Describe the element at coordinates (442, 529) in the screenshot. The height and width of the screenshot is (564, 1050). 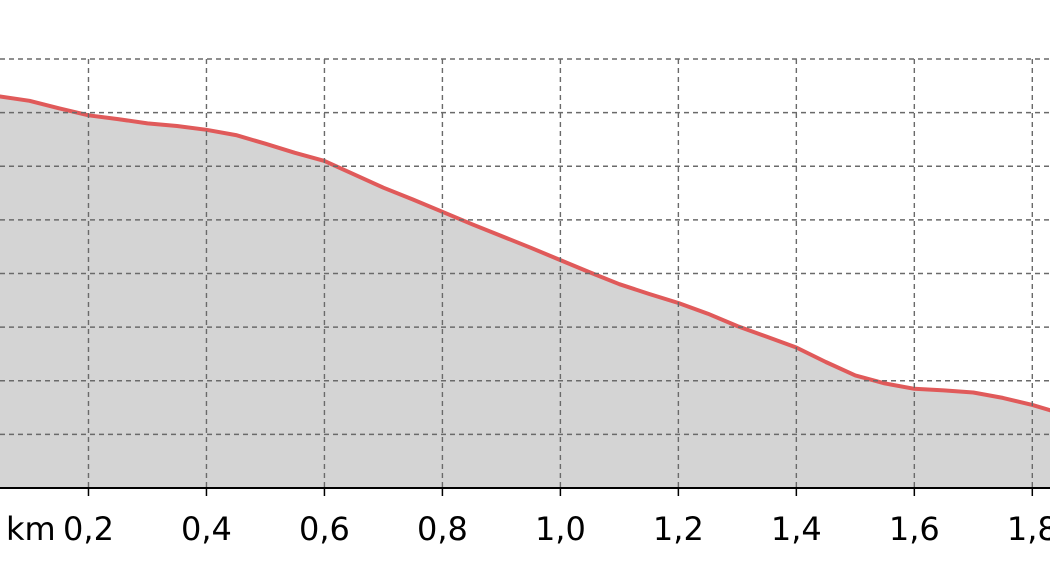
I see `x-tick-label-0,8: 0,8` at that location.